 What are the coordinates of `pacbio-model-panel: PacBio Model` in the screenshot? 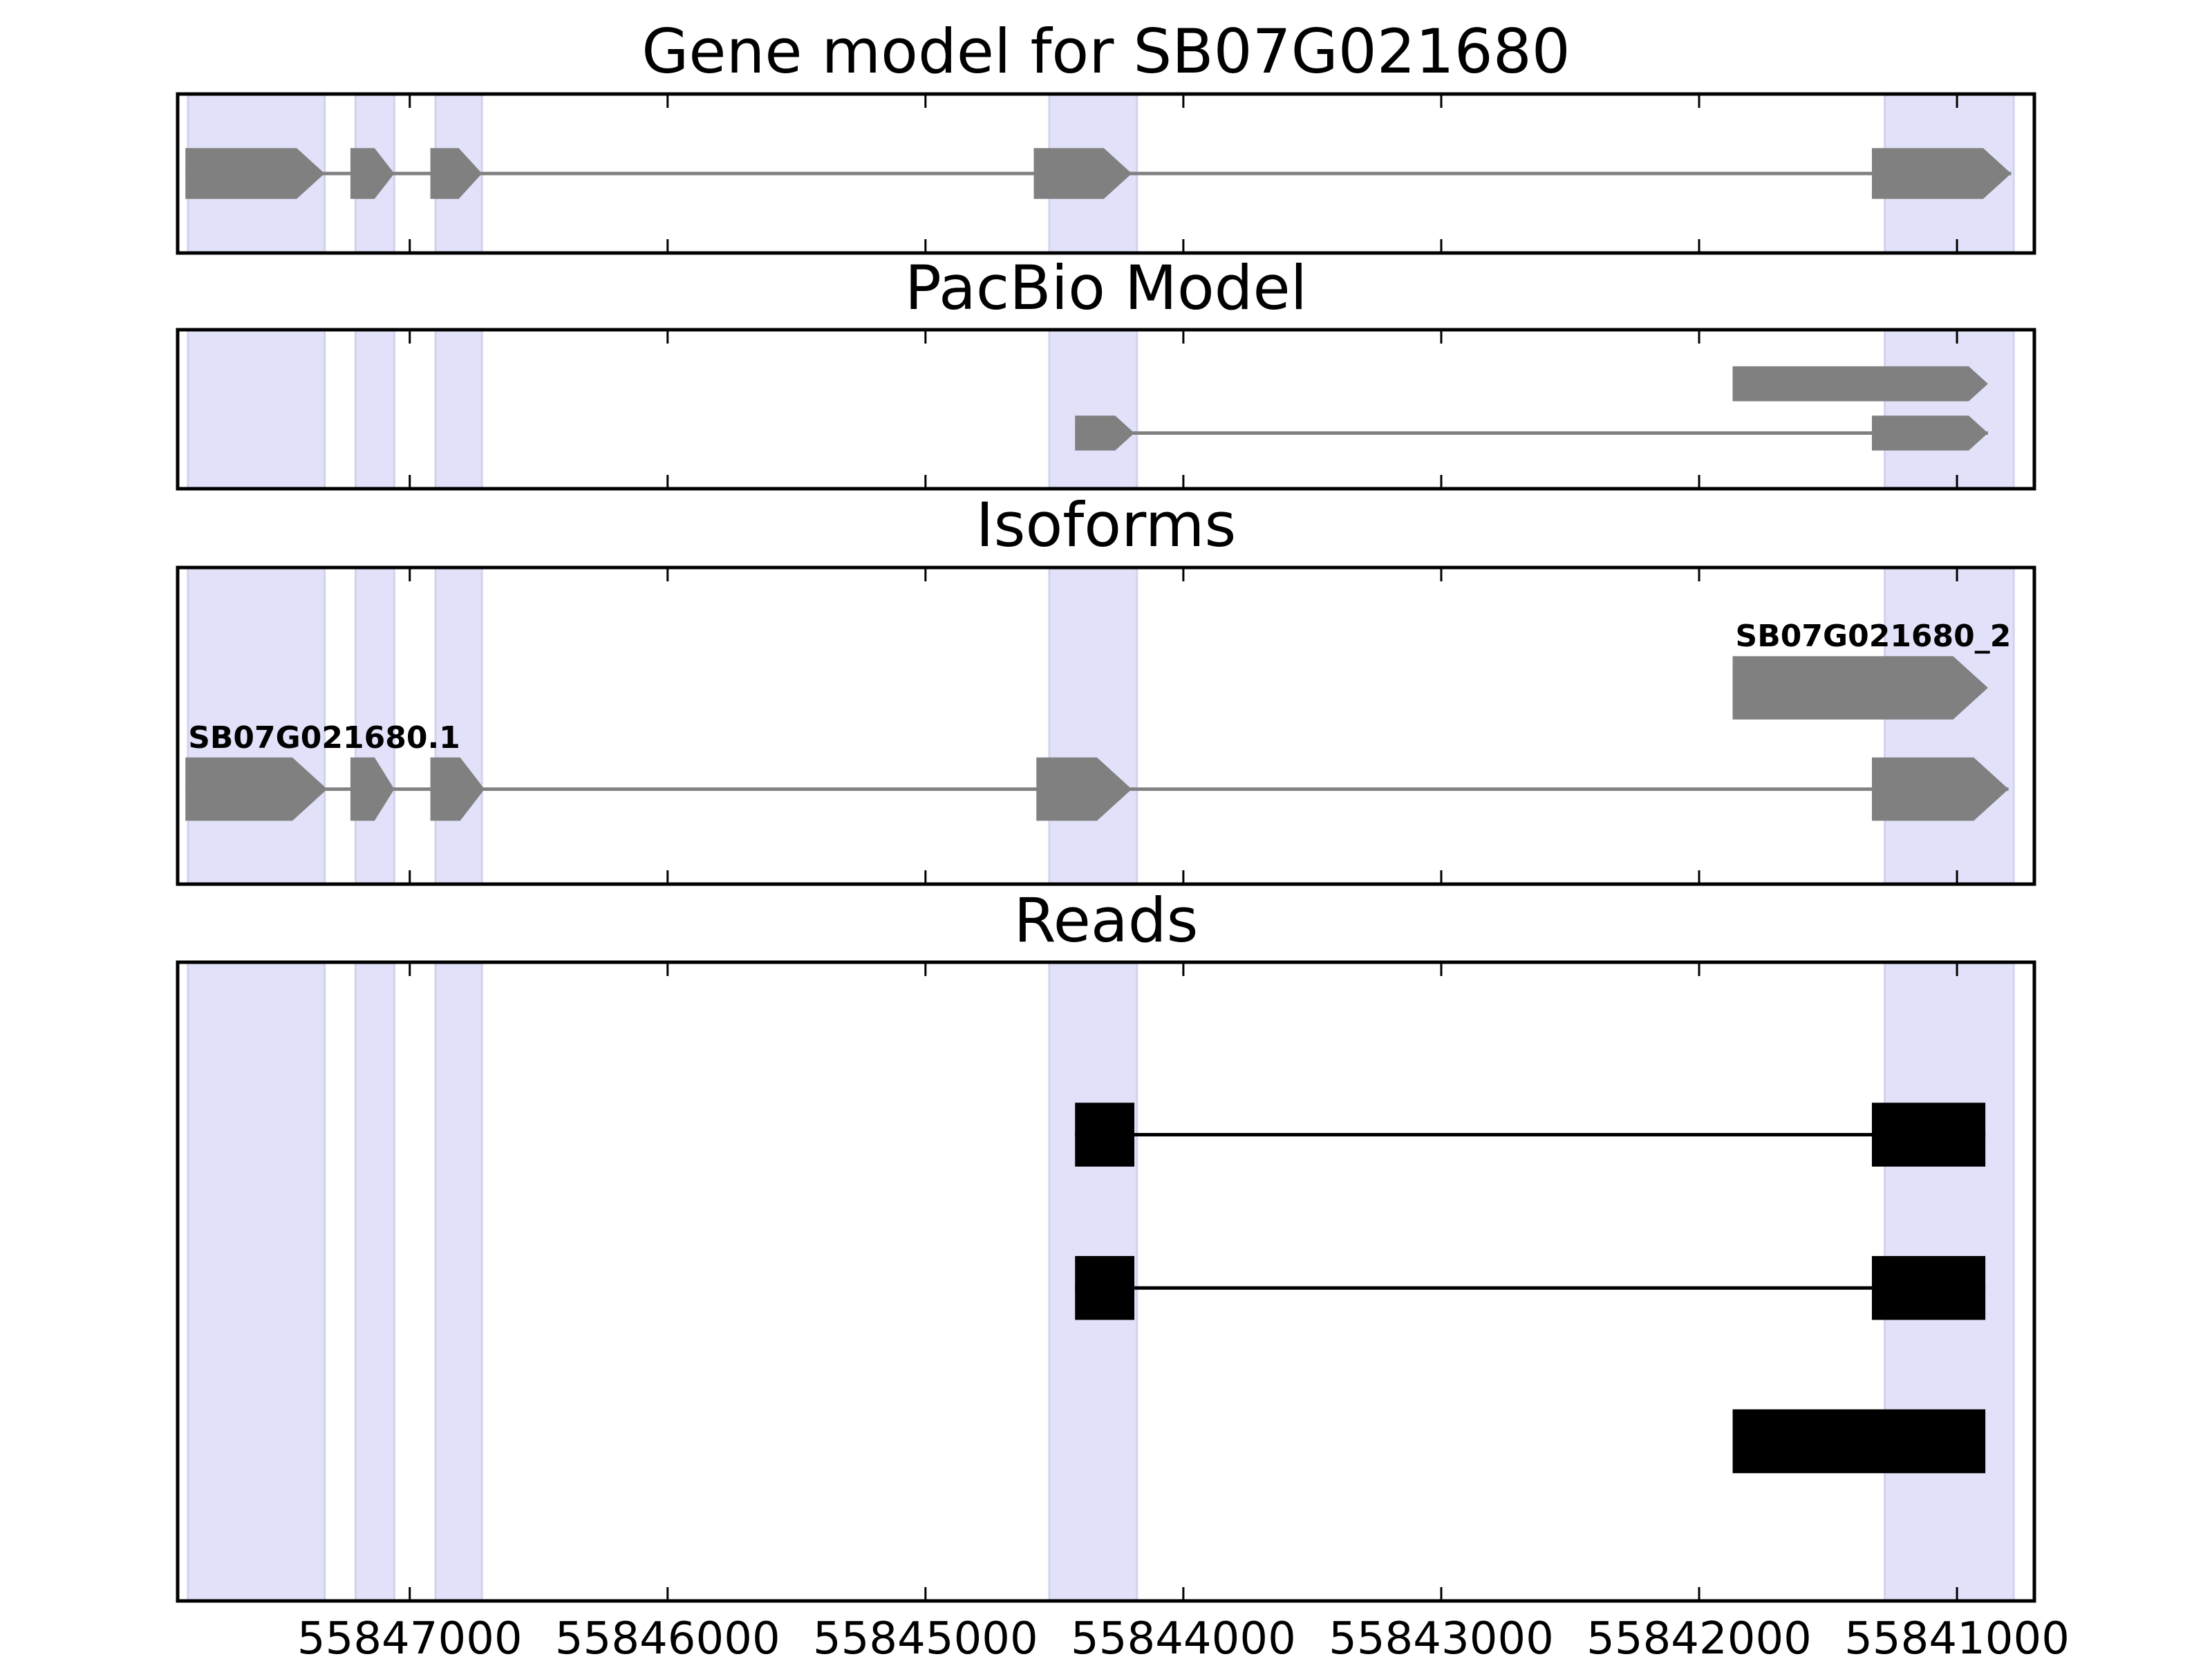 It's located at (1106, 371).